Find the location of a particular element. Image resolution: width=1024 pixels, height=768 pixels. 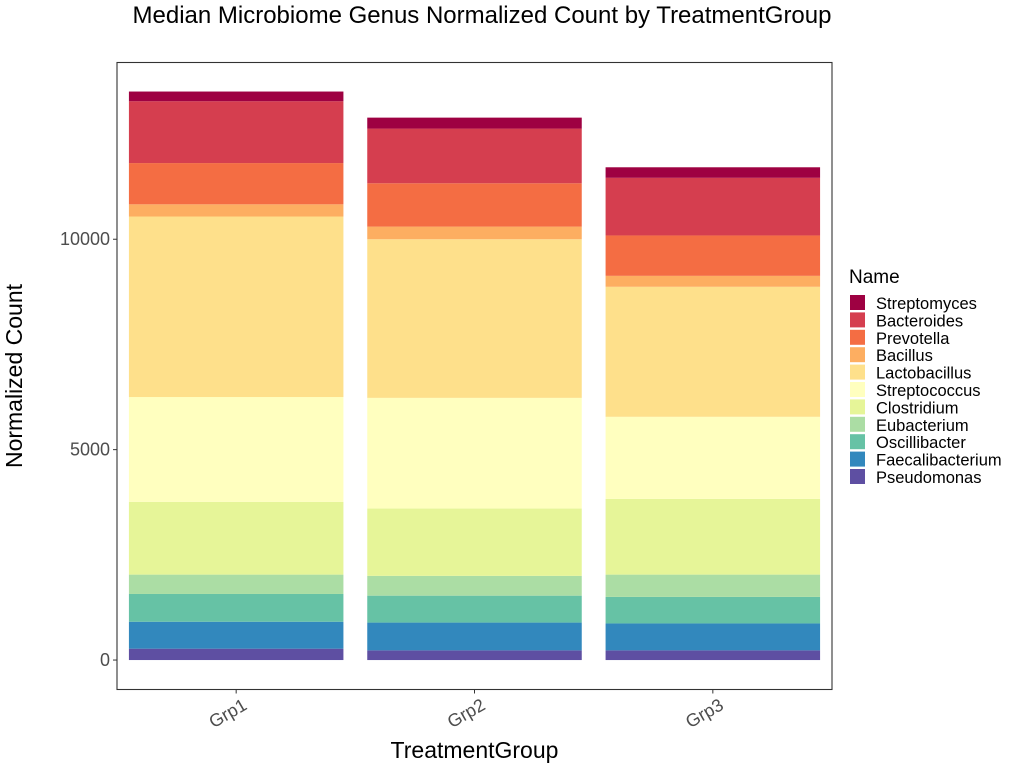

legend-swatch-eubacterium is located at coordinates (857, 424).